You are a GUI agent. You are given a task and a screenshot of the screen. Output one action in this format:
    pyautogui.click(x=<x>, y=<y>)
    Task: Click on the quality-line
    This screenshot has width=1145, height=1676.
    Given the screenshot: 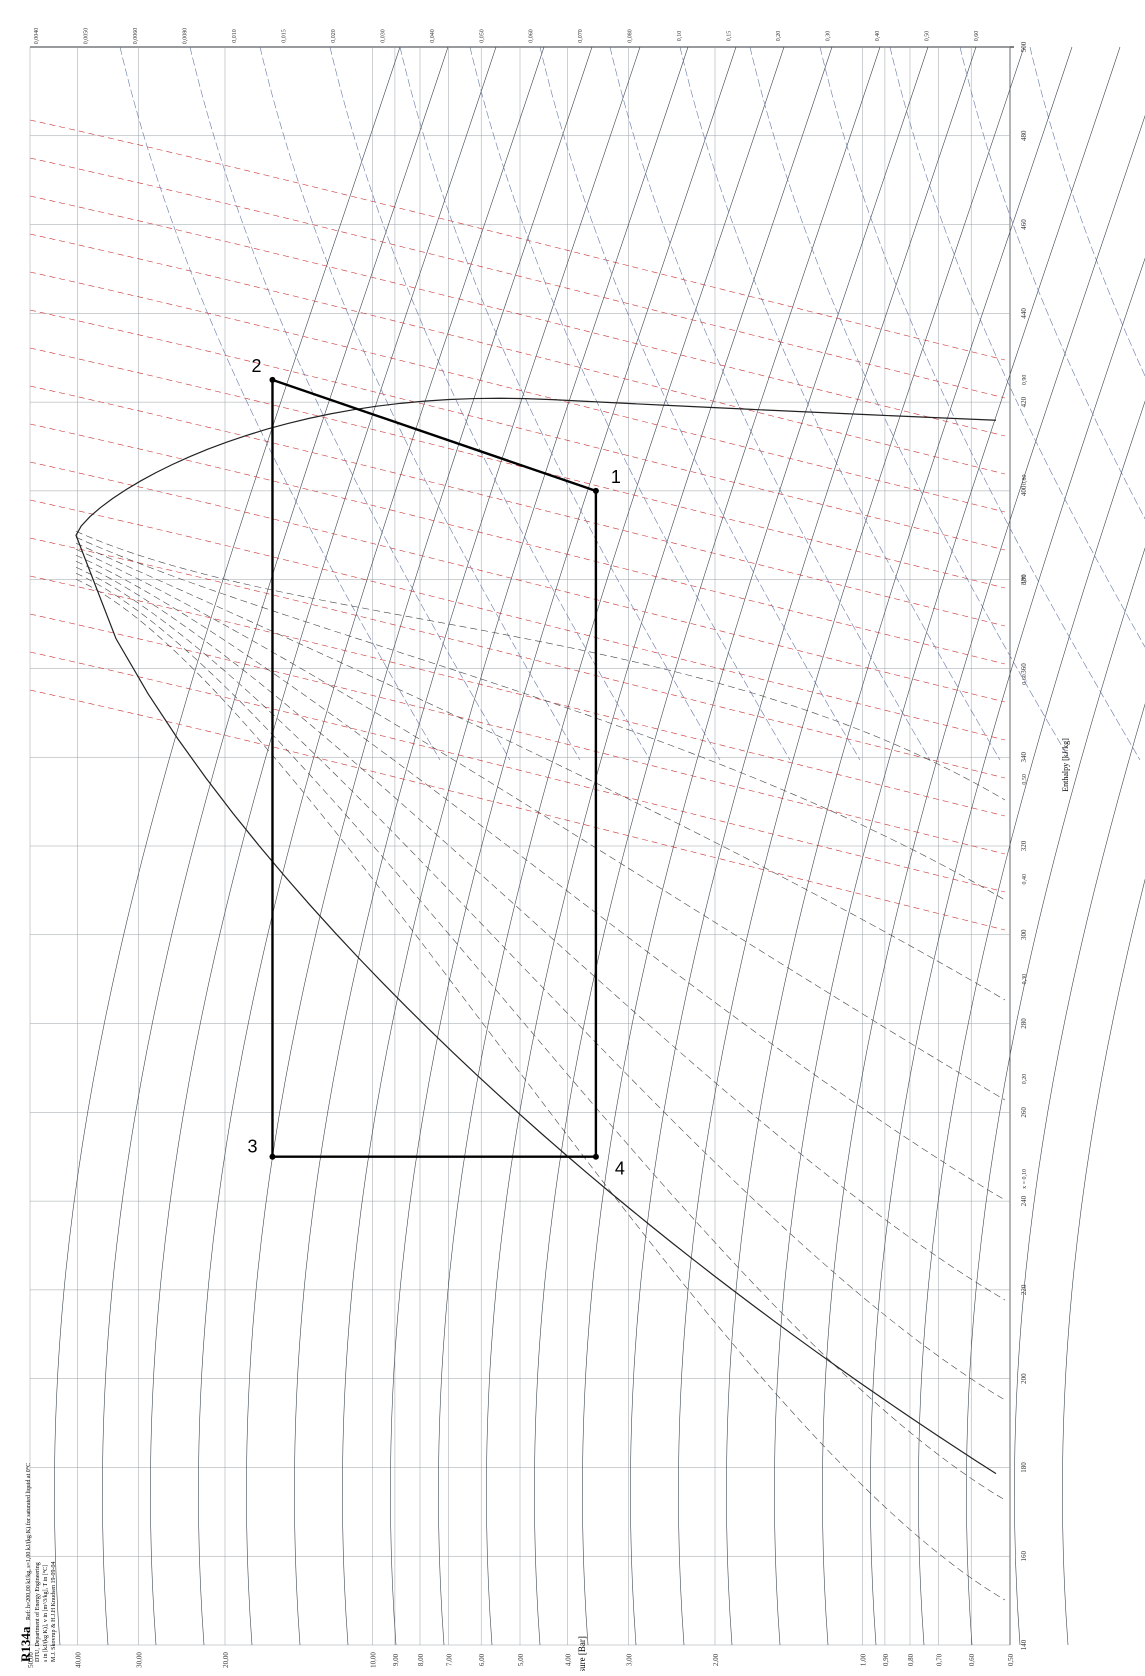 What is the action you would take?
    pyautogui.click(x=540, y=666)
    